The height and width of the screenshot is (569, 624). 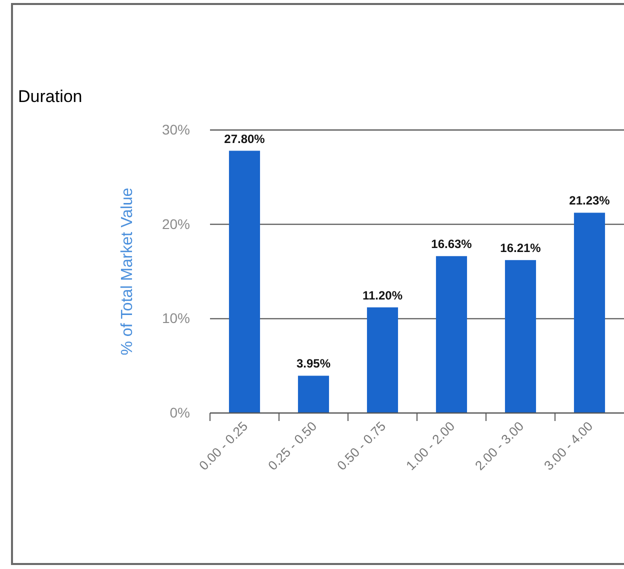 I want to click on data-label: 16.63%, so click(x=451, y=244).